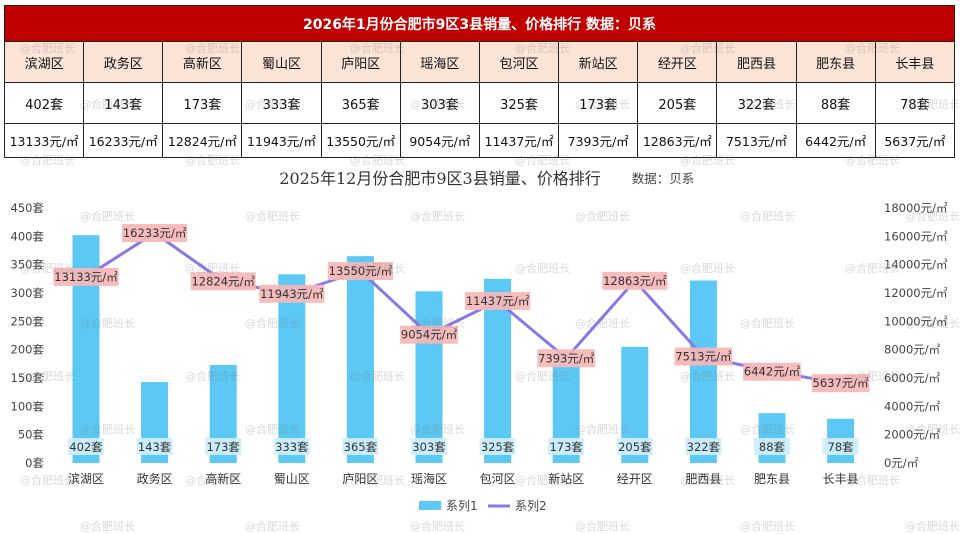 The width and height of the screenshot is (960, 534). I want to click on right-tick-label: 8000元/㎡, so click(912, 350).